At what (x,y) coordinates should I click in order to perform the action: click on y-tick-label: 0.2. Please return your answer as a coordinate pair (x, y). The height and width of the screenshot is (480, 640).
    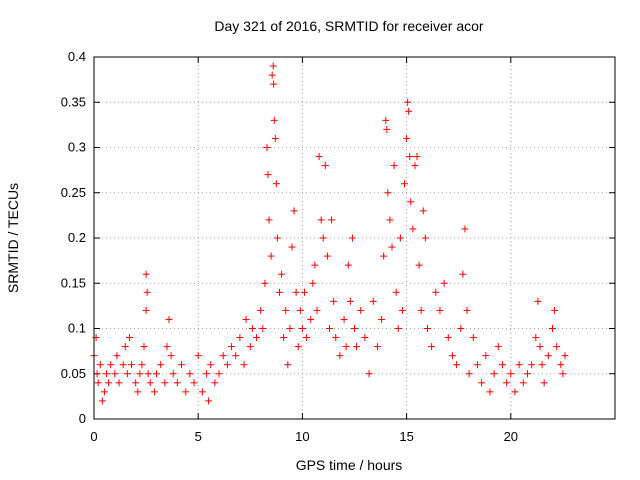
    Looking at the image, I should click on (77, 237).